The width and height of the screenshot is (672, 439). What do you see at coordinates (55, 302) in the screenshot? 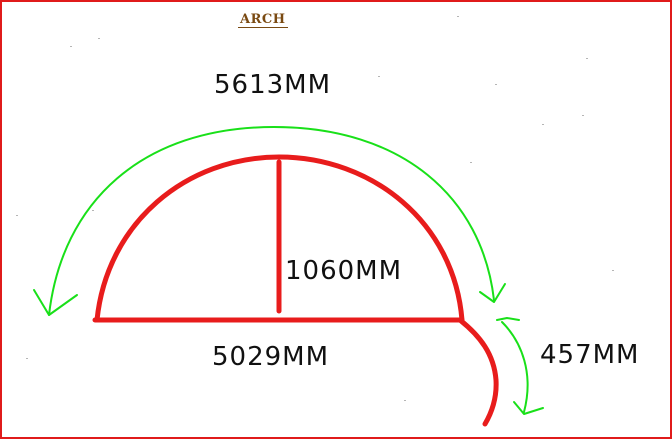
I see `arc-length-arrowhead-left` at bounding box center [55, 302].